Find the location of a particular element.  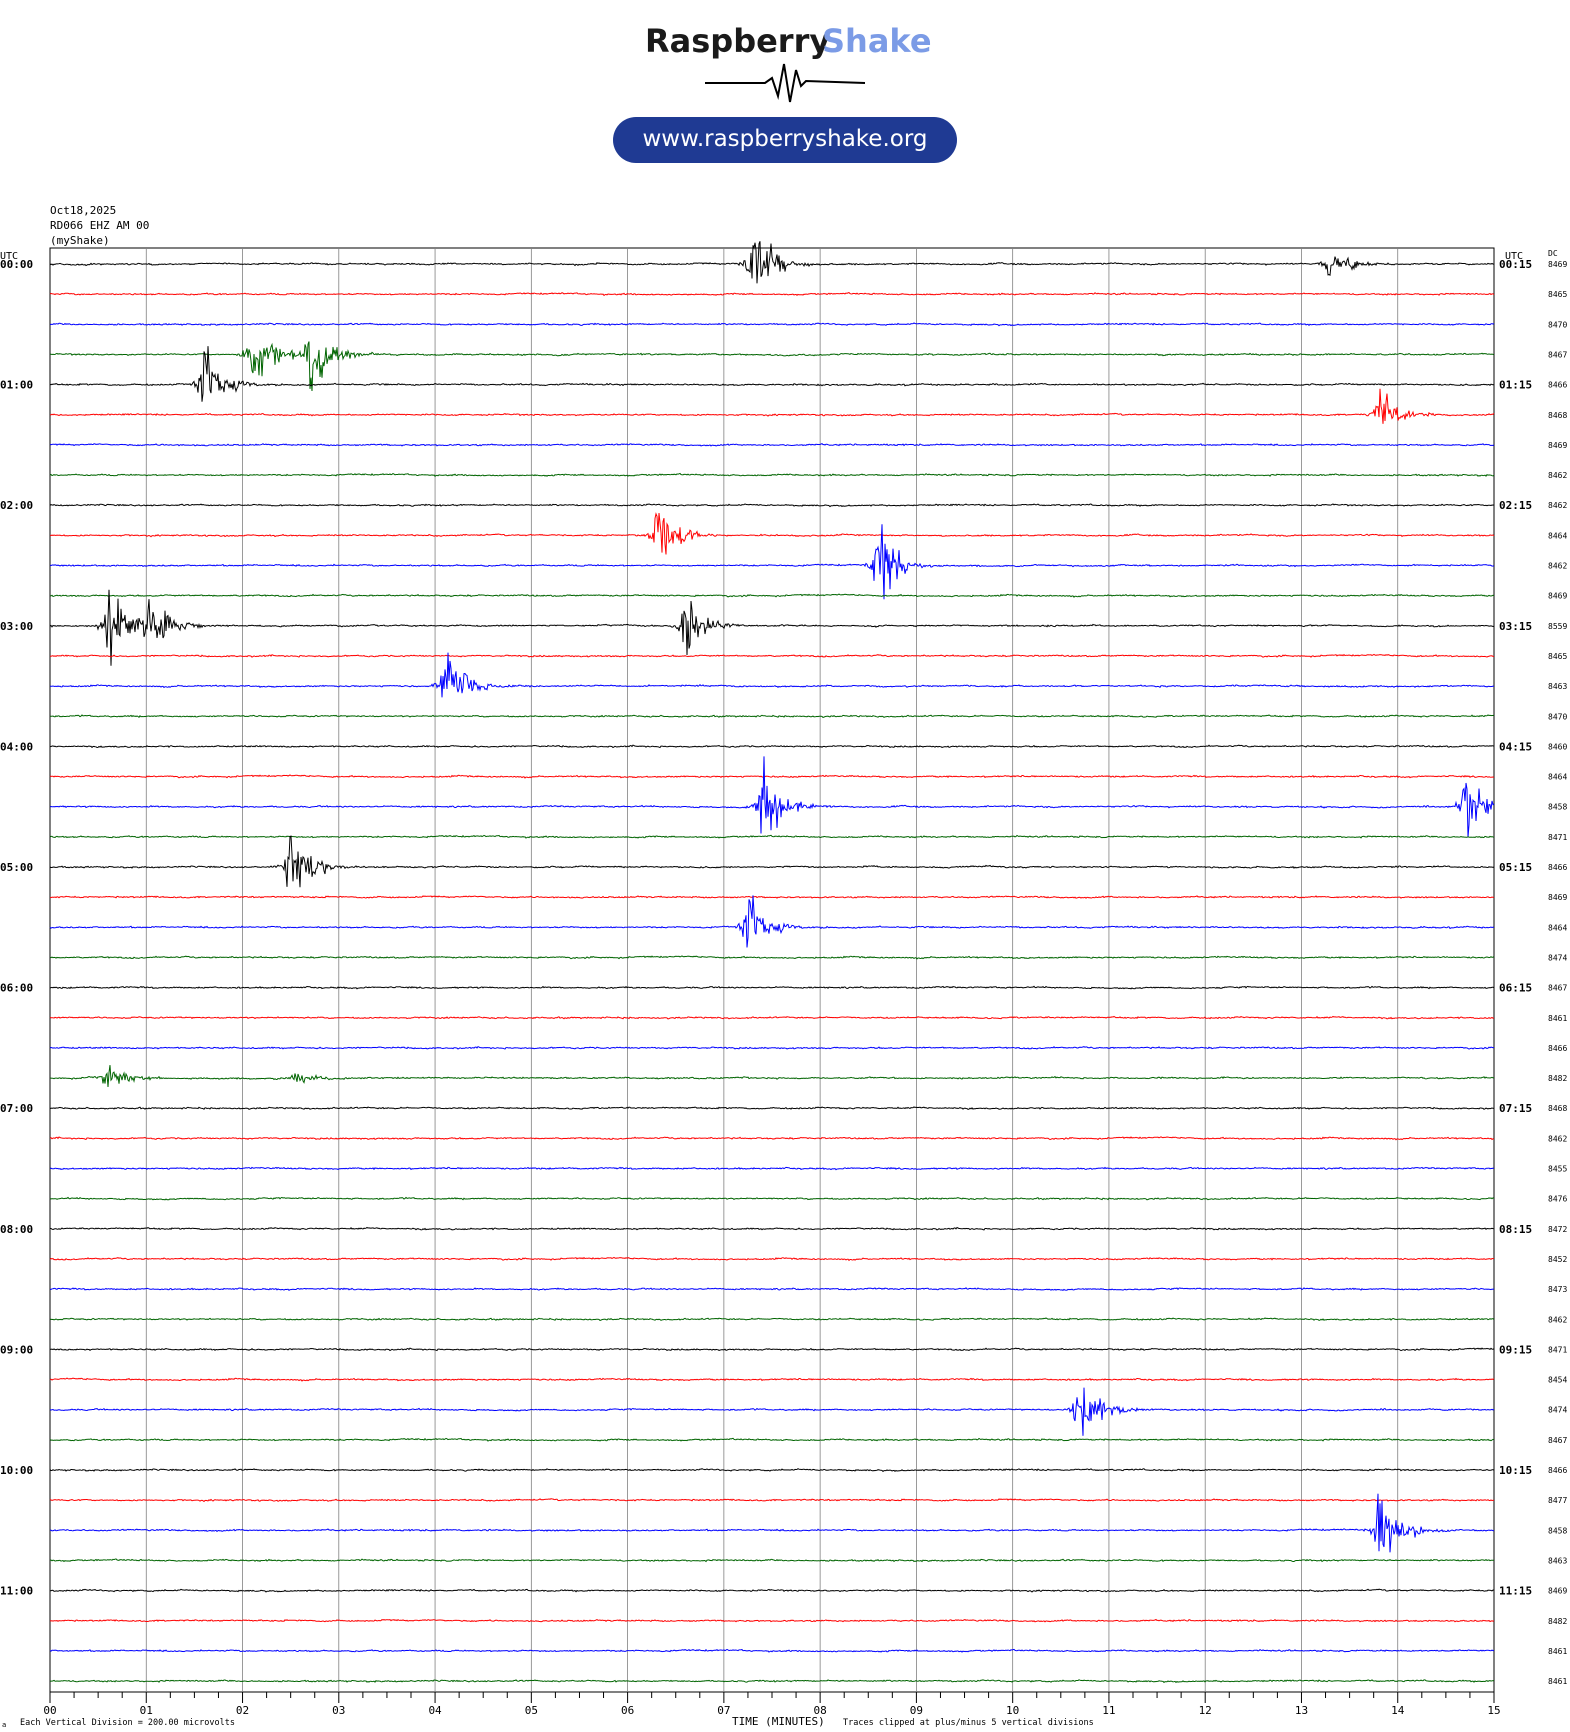

x-tick-label: 00 is located at coordinates (49, 1710).